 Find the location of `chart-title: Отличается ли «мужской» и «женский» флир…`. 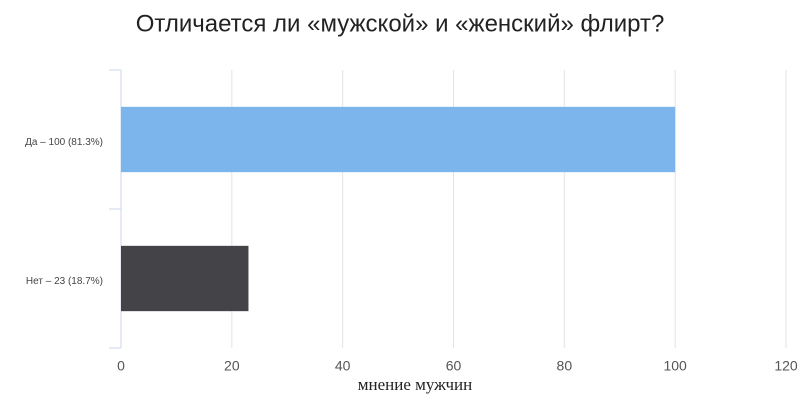

chart-title: Отличается ли «мужской» и «женский» флир… is located at coordinates (400, 23).